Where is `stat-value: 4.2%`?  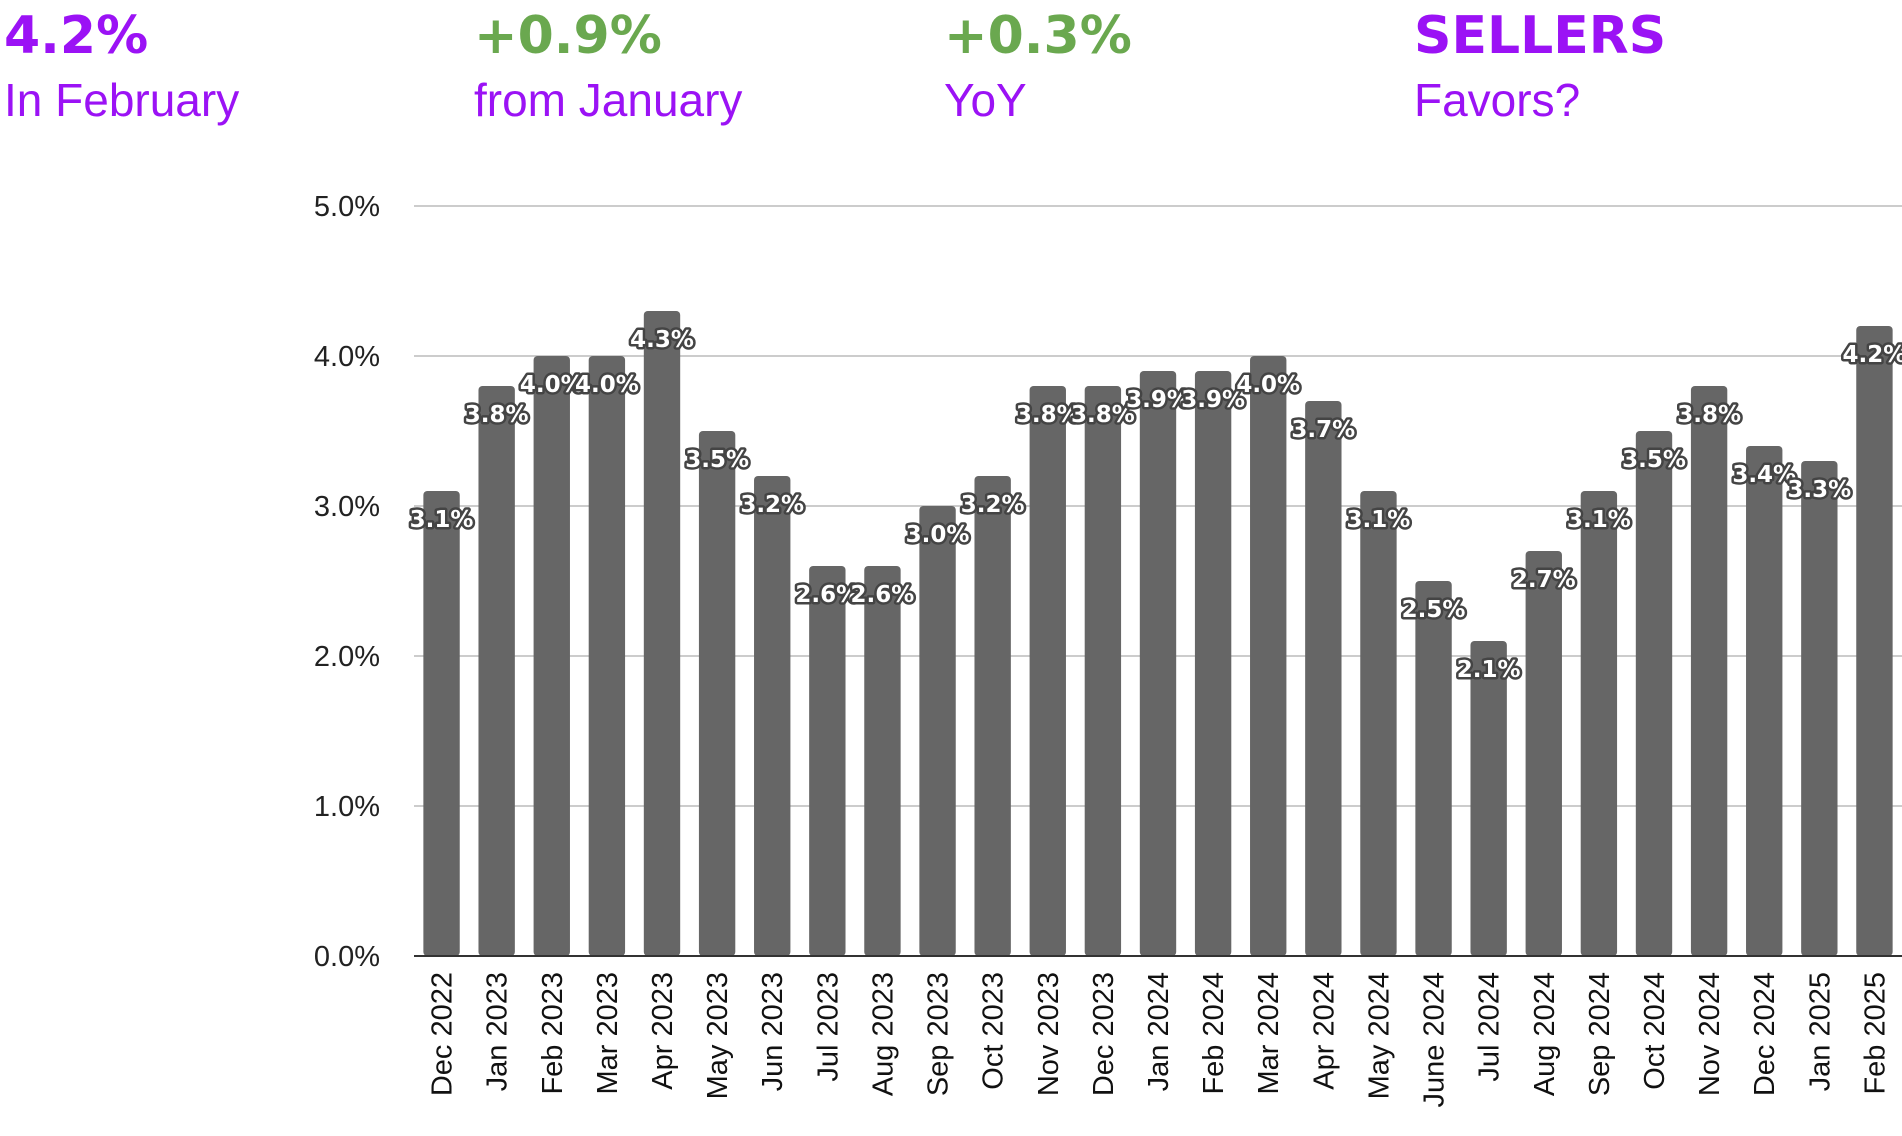 stat-value: 4.2% is located at coordinates (76, 36).